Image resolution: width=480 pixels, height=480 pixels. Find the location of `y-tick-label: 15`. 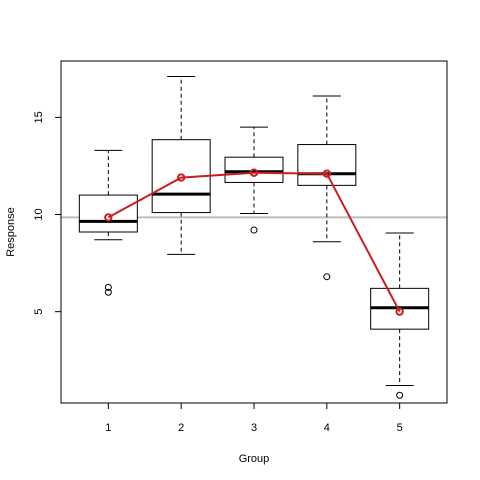

y-tick-label: 15 is located at coordinates (39, 117).